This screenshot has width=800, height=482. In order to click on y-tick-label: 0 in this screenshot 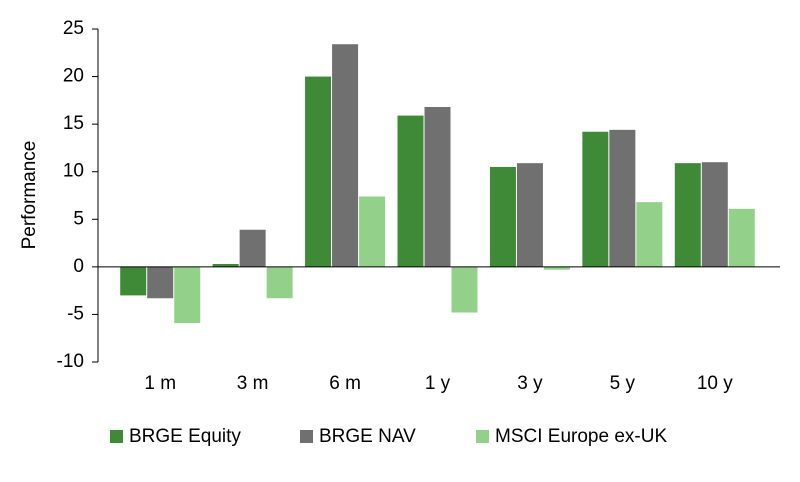, I will do `click(78, 266)`.